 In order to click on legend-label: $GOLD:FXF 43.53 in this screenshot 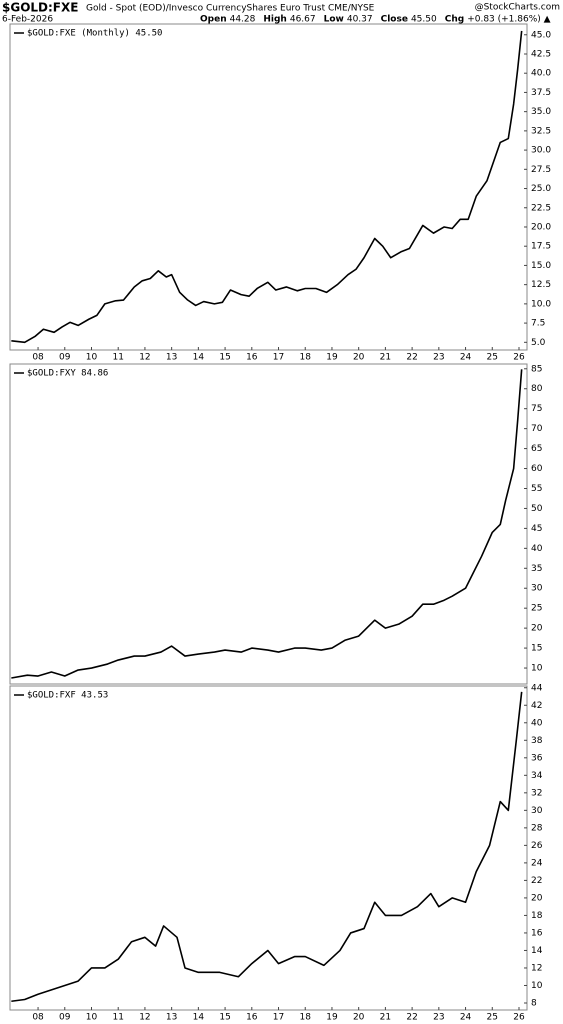, I will do `click(67, 696)`.